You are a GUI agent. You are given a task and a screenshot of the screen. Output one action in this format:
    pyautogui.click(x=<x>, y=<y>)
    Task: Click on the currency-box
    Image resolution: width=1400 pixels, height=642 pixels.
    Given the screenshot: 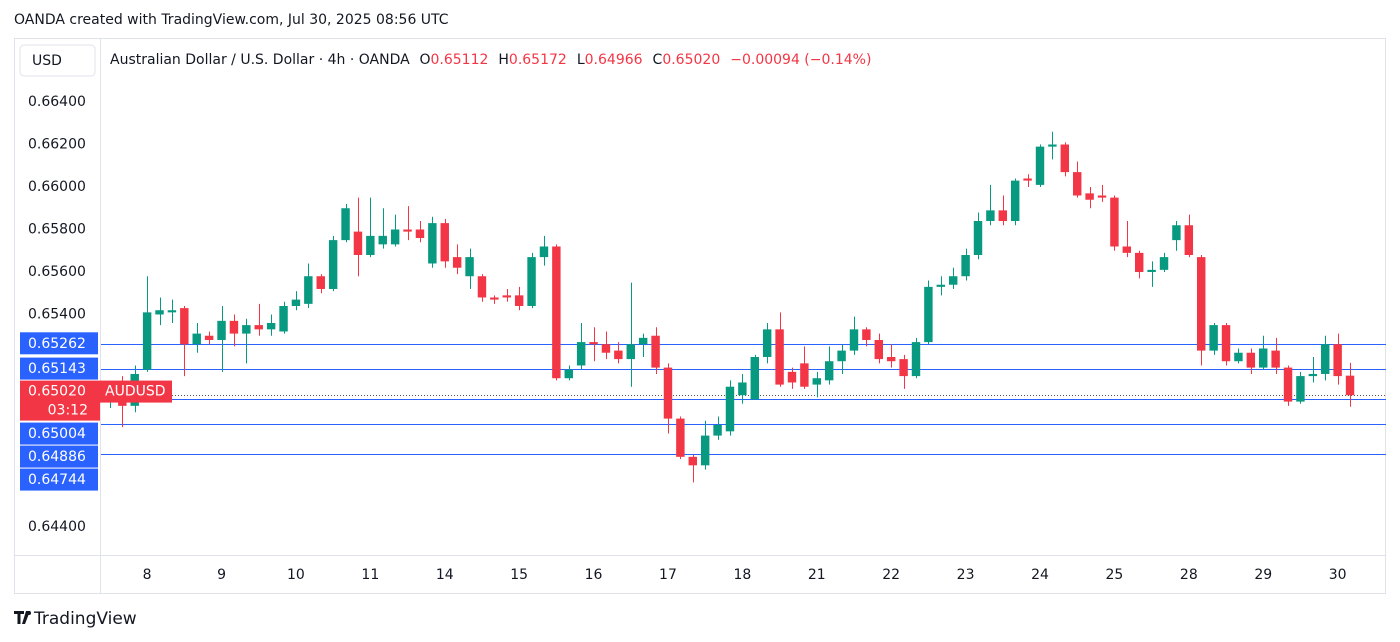 What is the action you would take?
    pyautogui.click(x=57, y=60)
    